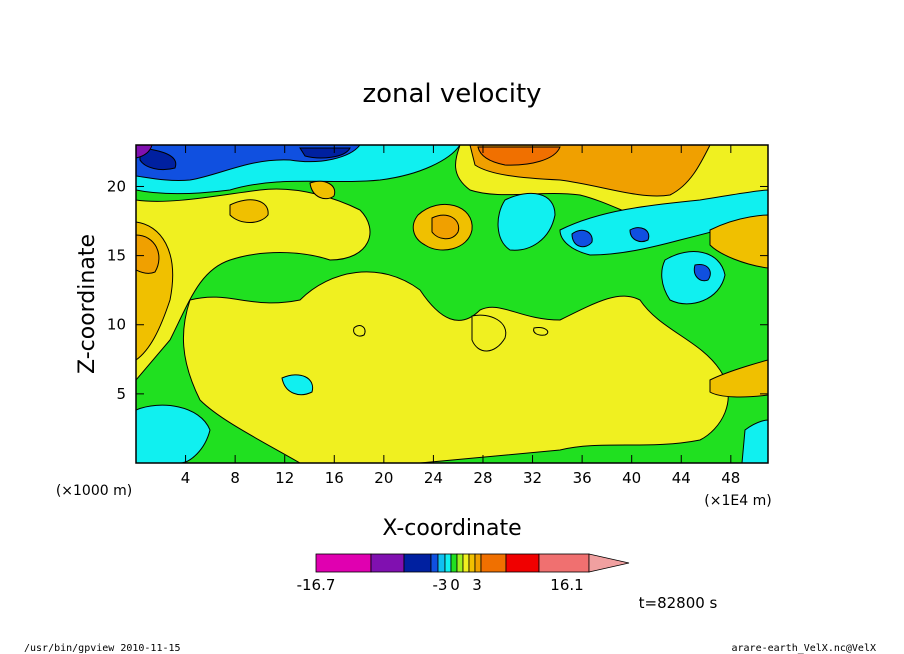 Image resolution: width=904 pixels, height=654 pixels. Describe the element at coordinates (738, 378) in the screenshot. I see `field-orange-rightlow` at that location.